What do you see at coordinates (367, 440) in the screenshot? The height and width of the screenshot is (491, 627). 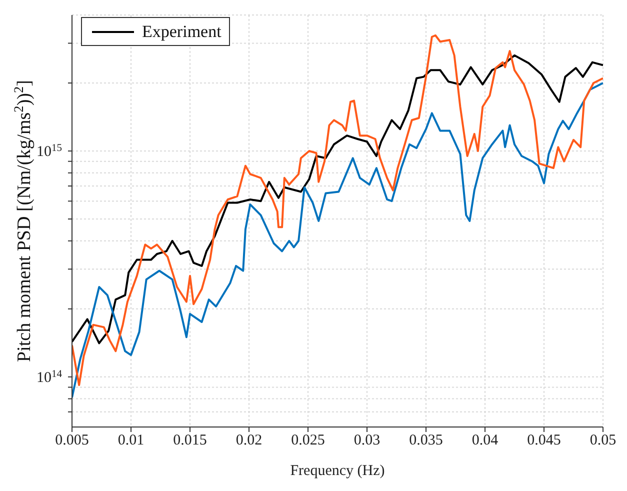 I see `x-tick-label: 0.03` at bounding box center [367, 440].